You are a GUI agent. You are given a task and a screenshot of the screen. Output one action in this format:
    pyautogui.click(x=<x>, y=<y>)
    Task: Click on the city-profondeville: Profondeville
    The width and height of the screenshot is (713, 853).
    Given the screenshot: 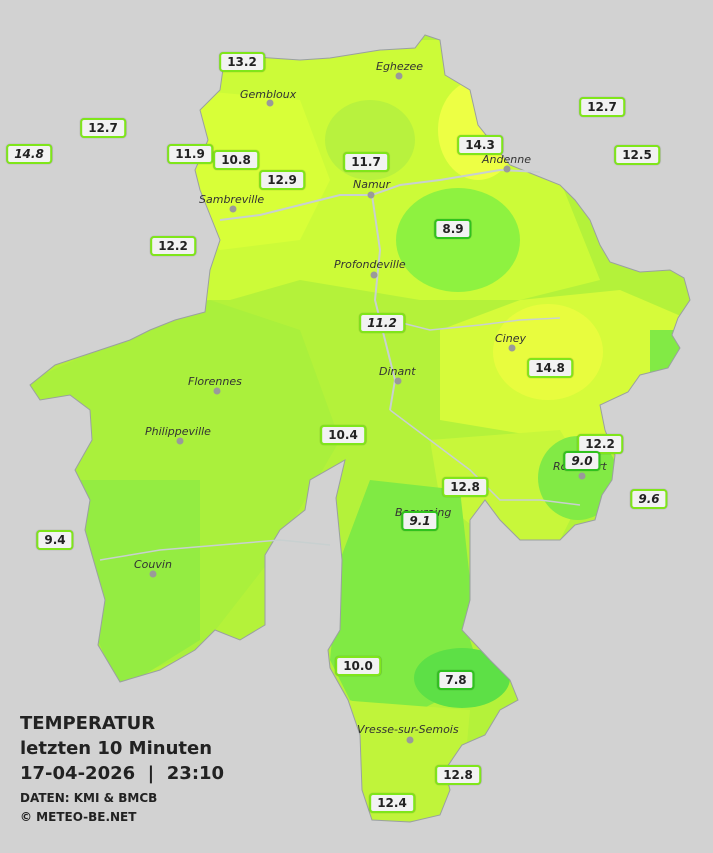 What is the action you would take?
    pyautogui.click(x=370, y=264)
    